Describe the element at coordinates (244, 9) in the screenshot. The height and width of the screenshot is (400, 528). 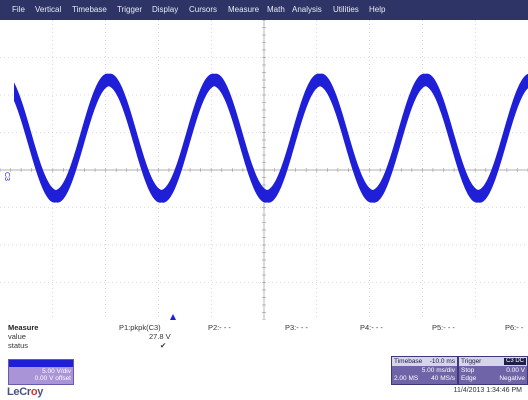
I see `menu-measure: Measure` at that location.